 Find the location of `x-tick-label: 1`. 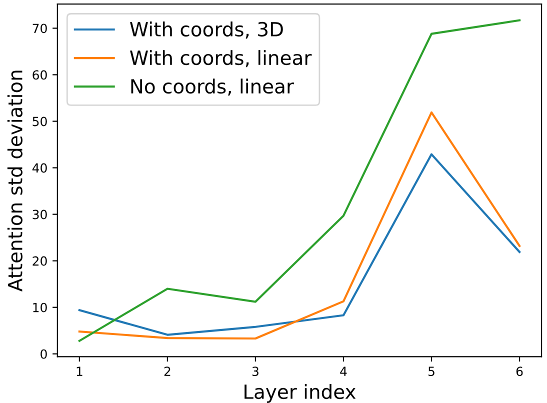

x-tick-label: 1 is located at coordinates (79, 371).